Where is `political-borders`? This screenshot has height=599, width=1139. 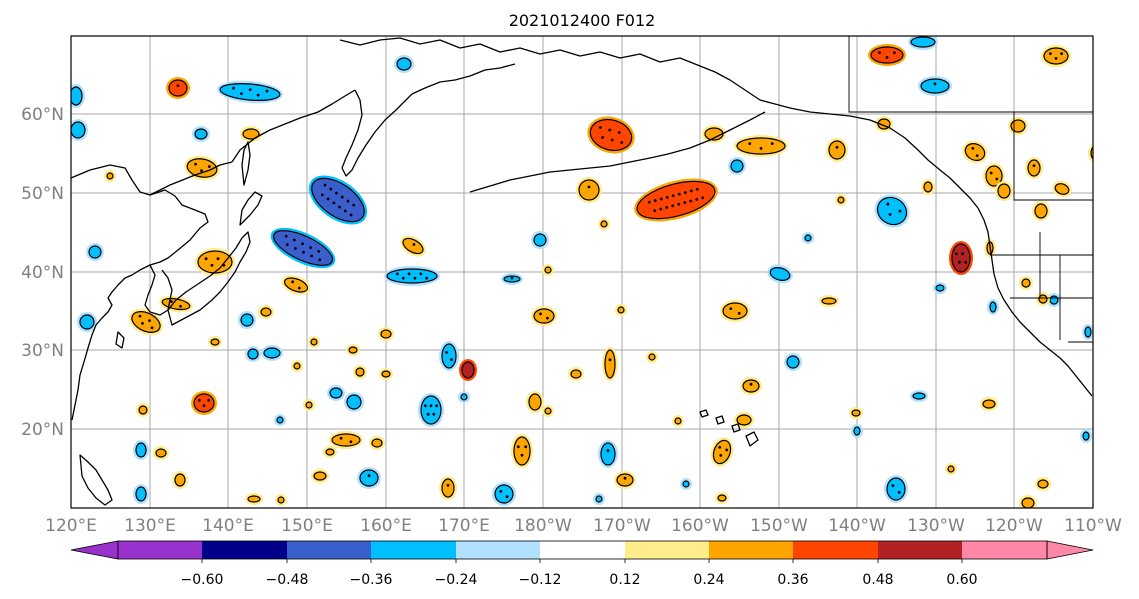
political-borders is located at coordinates (970, 189).